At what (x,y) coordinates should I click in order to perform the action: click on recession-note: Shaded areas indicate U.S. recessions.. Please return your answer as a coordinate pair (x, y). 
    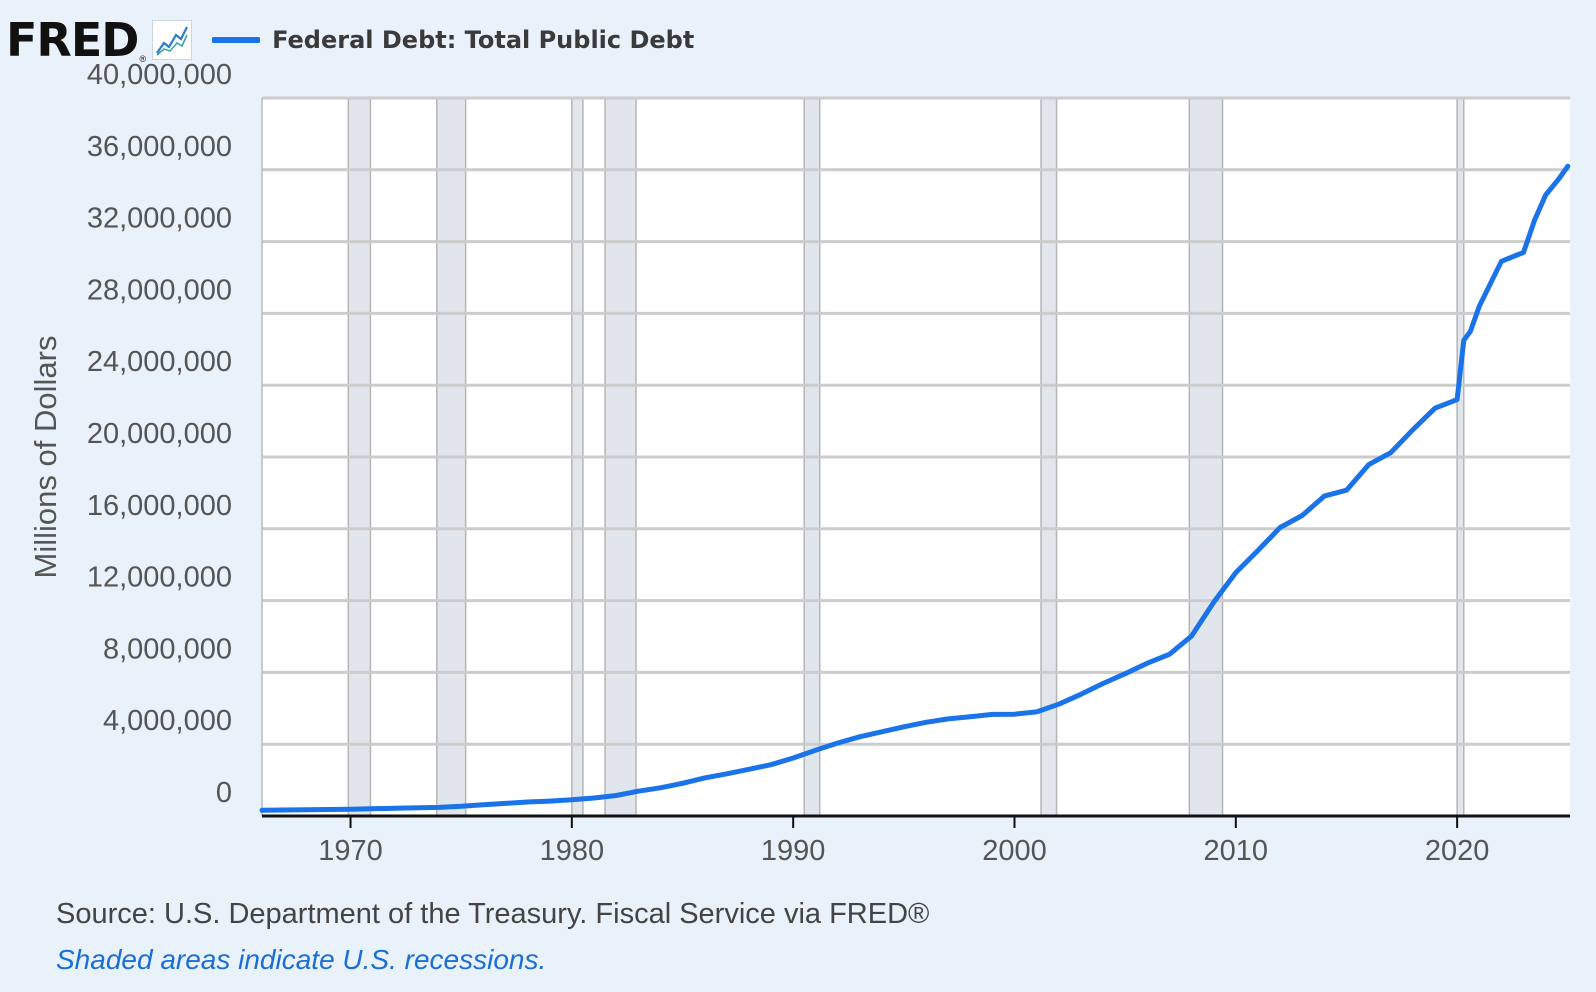
    Looking at the image, I should click on (301, 959).